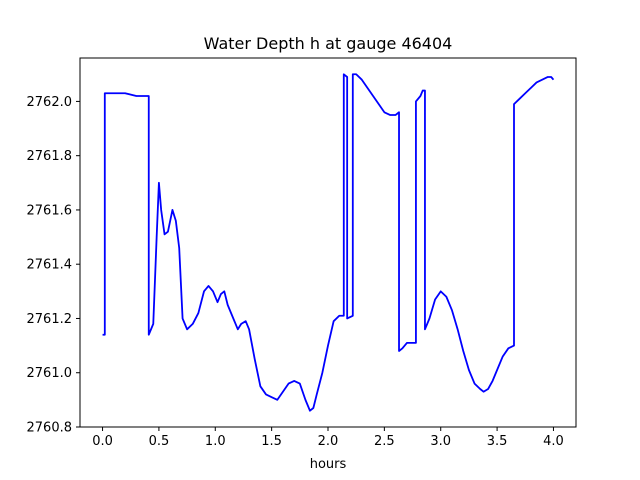  Describe the element at coordinates (497, 441) in the screenshot. I see `x-tick-label: 3.5` at that location.